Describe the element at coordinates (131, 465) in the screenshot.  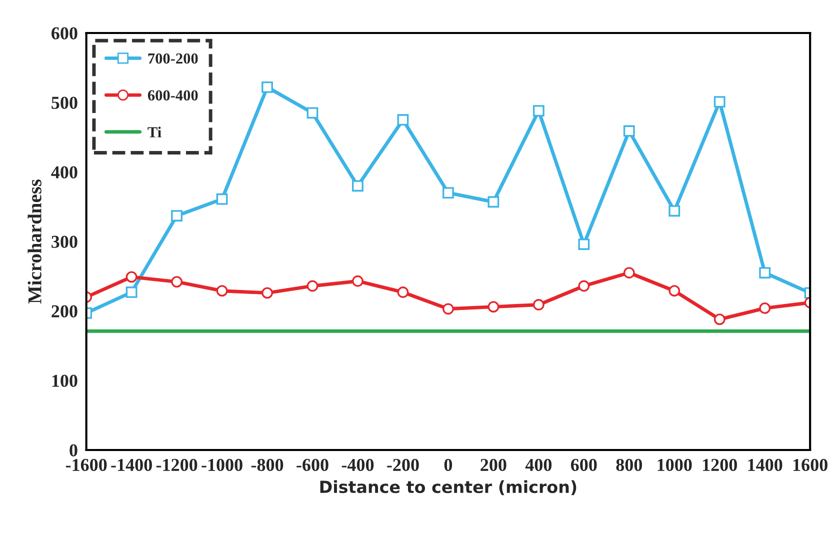
I see `x-tick-label: -1400` at that location.